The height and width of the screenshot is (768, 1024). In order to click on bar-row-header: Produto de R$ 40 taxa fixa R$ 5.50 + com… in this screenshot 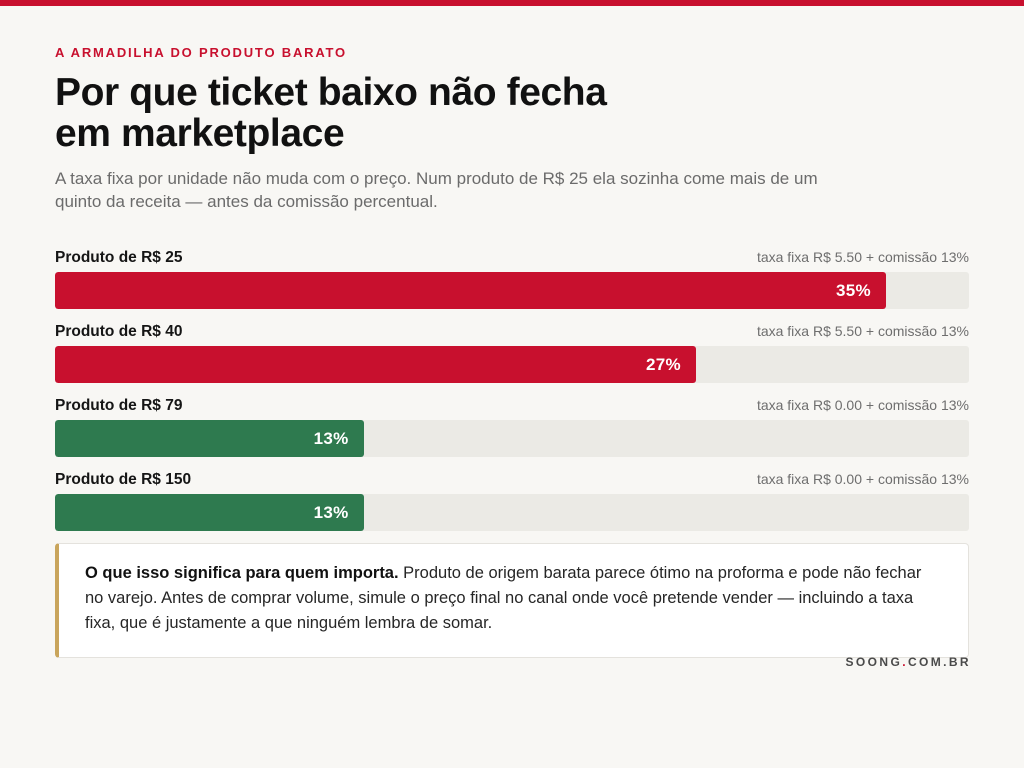, I will do `click(512, 331)`.